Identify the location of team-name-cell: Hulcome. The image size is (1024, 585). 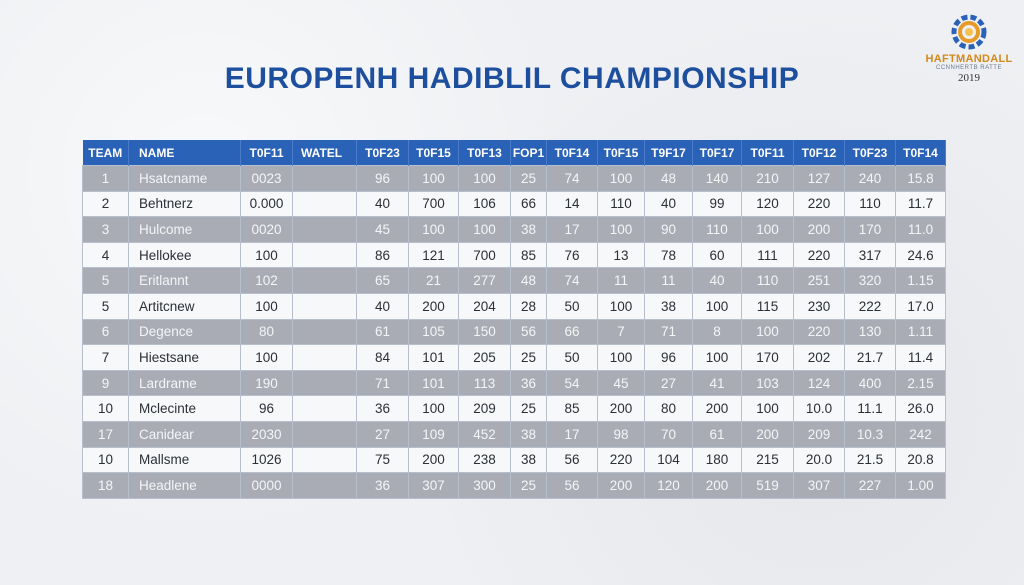
(184, 229).